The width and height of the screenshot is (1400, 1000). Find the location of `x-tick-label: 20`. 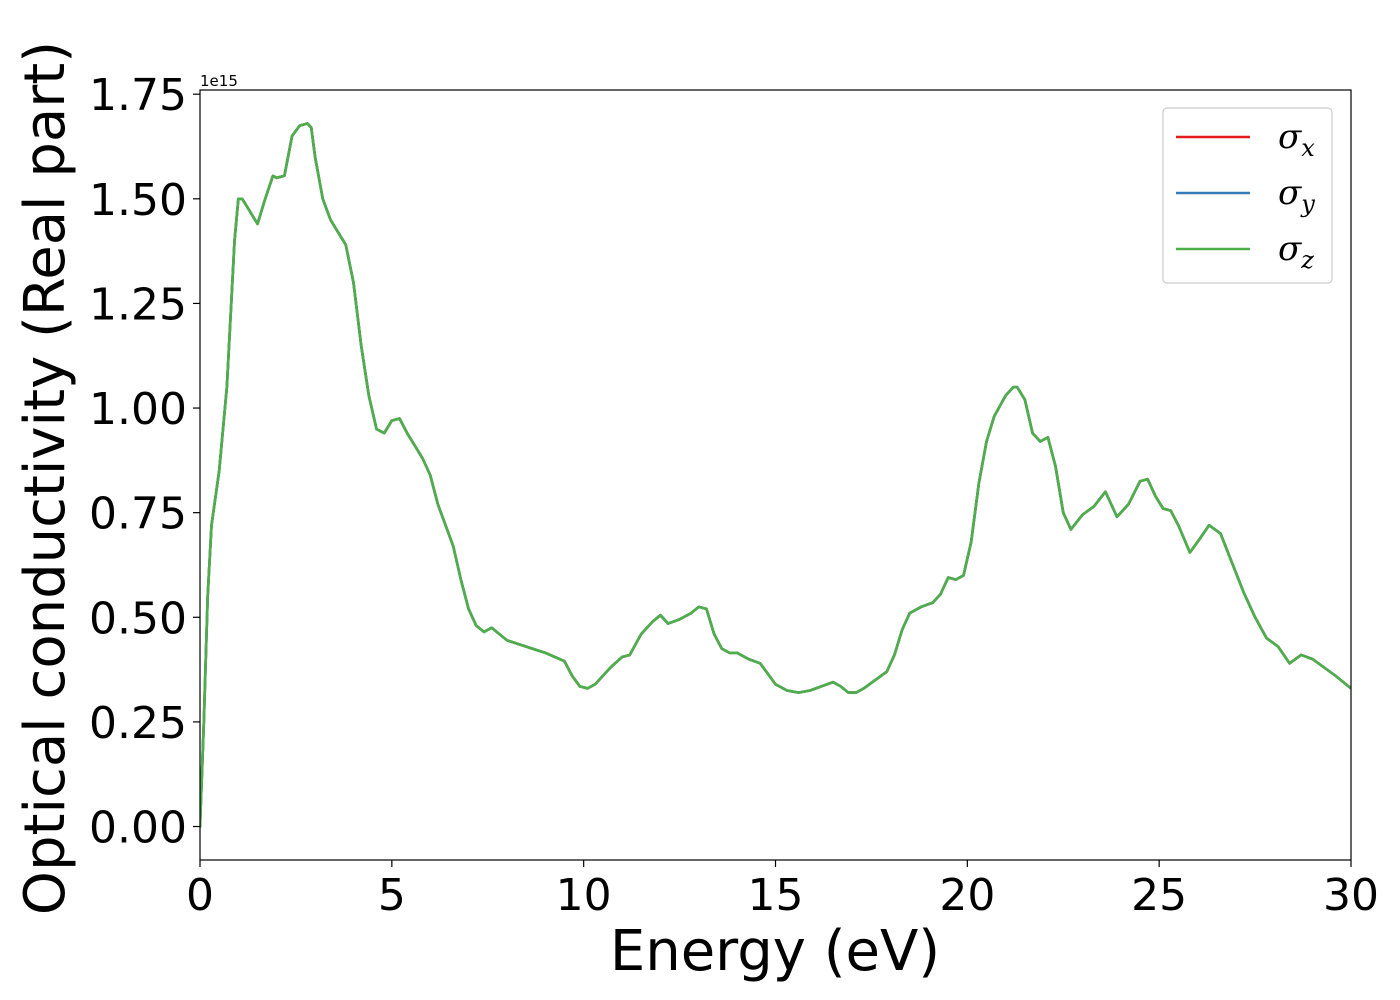

x-tick-label: 20 is located at coordinates (967, 895).